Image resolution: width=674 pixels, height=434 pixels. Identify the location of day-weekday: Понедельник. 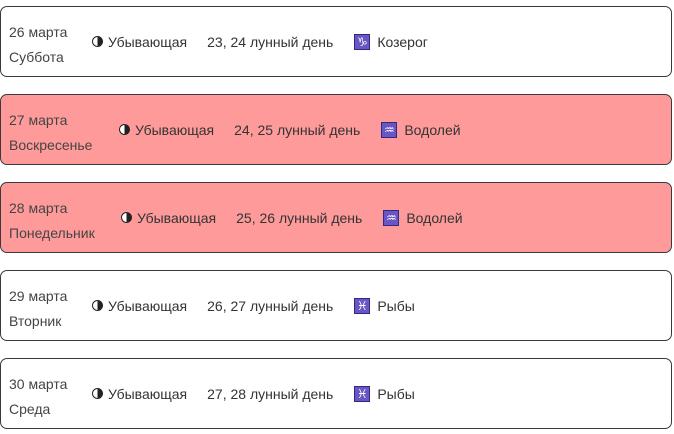
(52, 233).